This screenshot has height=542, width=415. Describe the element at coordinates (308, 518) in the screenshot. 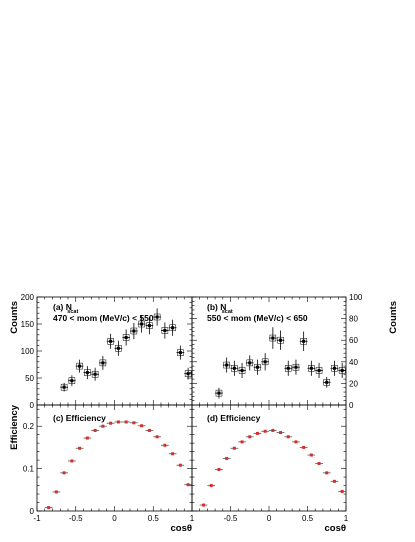

I see `panel-d-x-tick-label: 0.5` at that location.